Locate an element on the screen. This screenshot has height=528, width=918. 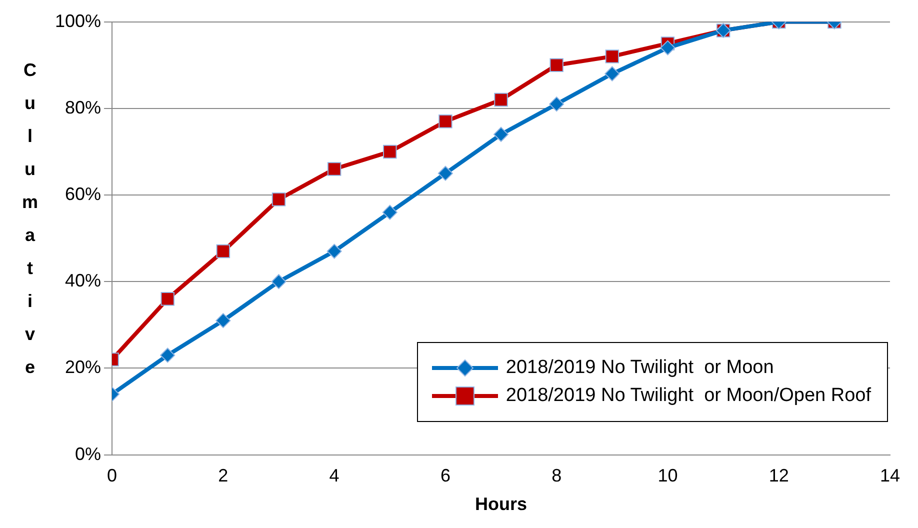
x-tick-label: 8 is located at coordinates (557, 476).